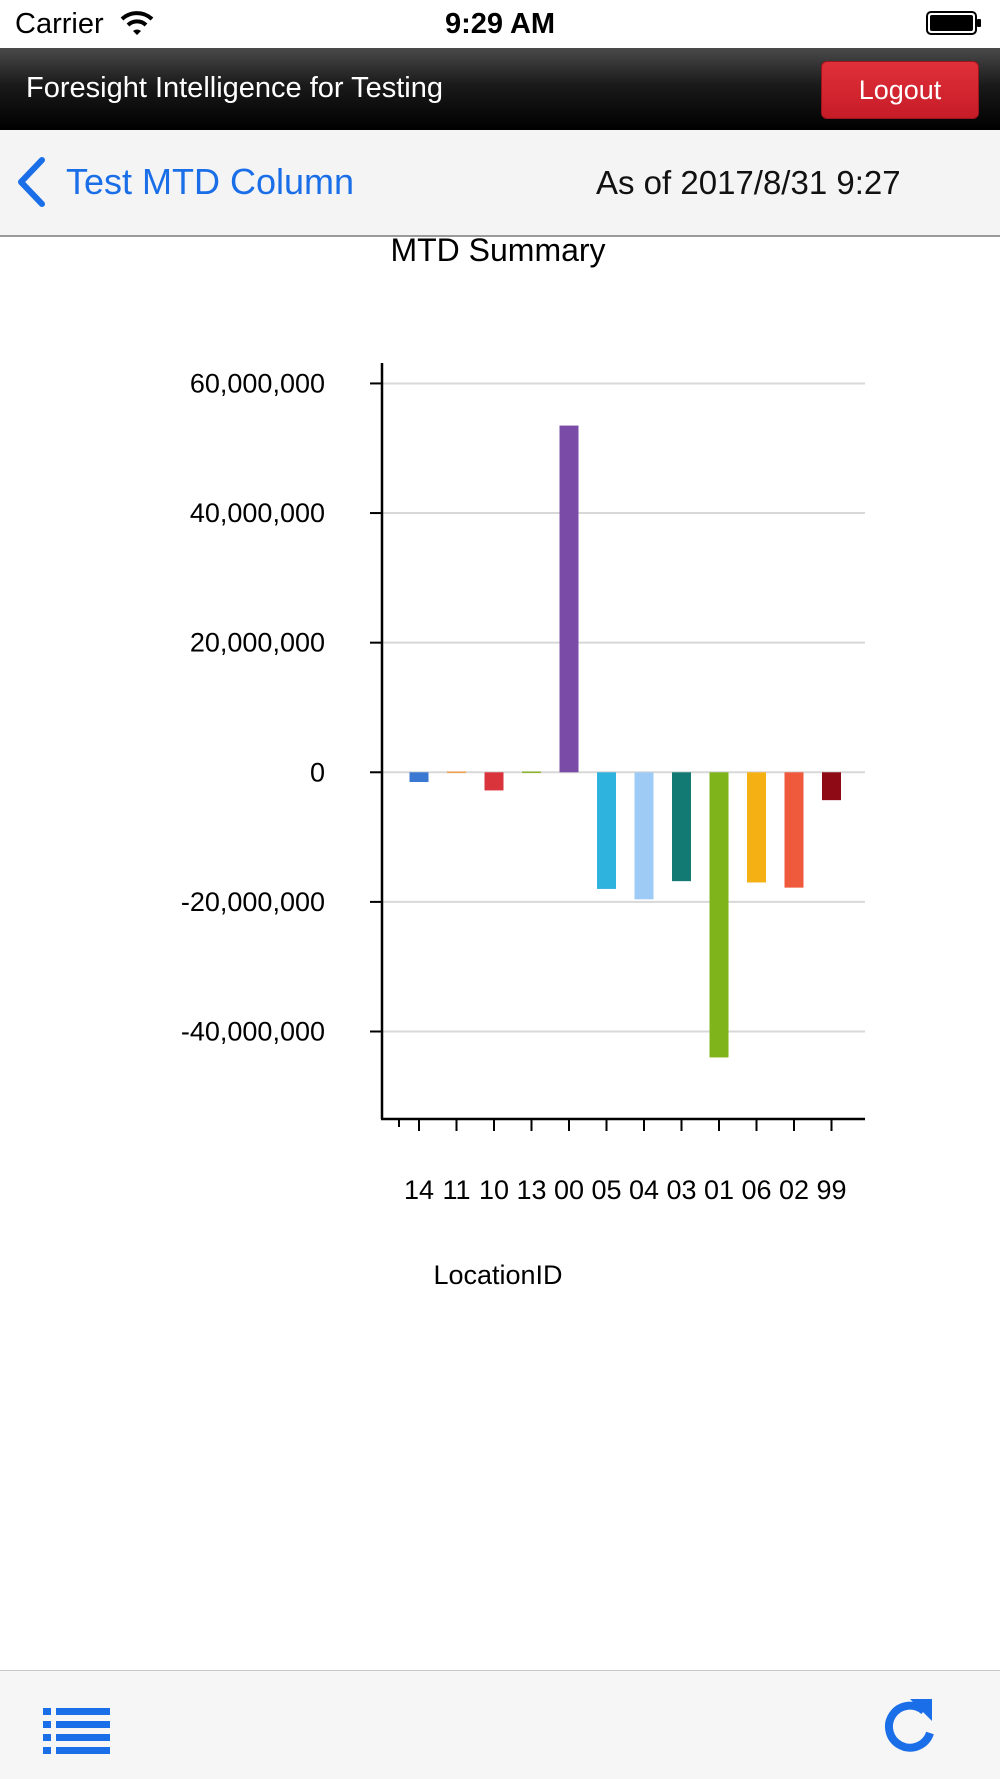 The image size is (1000, 1779). What do you see at coordinates (622, 1162) in the screenshot?
I see `x-axis-ticks: 14 11 10 13 00 05 04 03 01 06 02 99` at bounding box center [622, 1162].